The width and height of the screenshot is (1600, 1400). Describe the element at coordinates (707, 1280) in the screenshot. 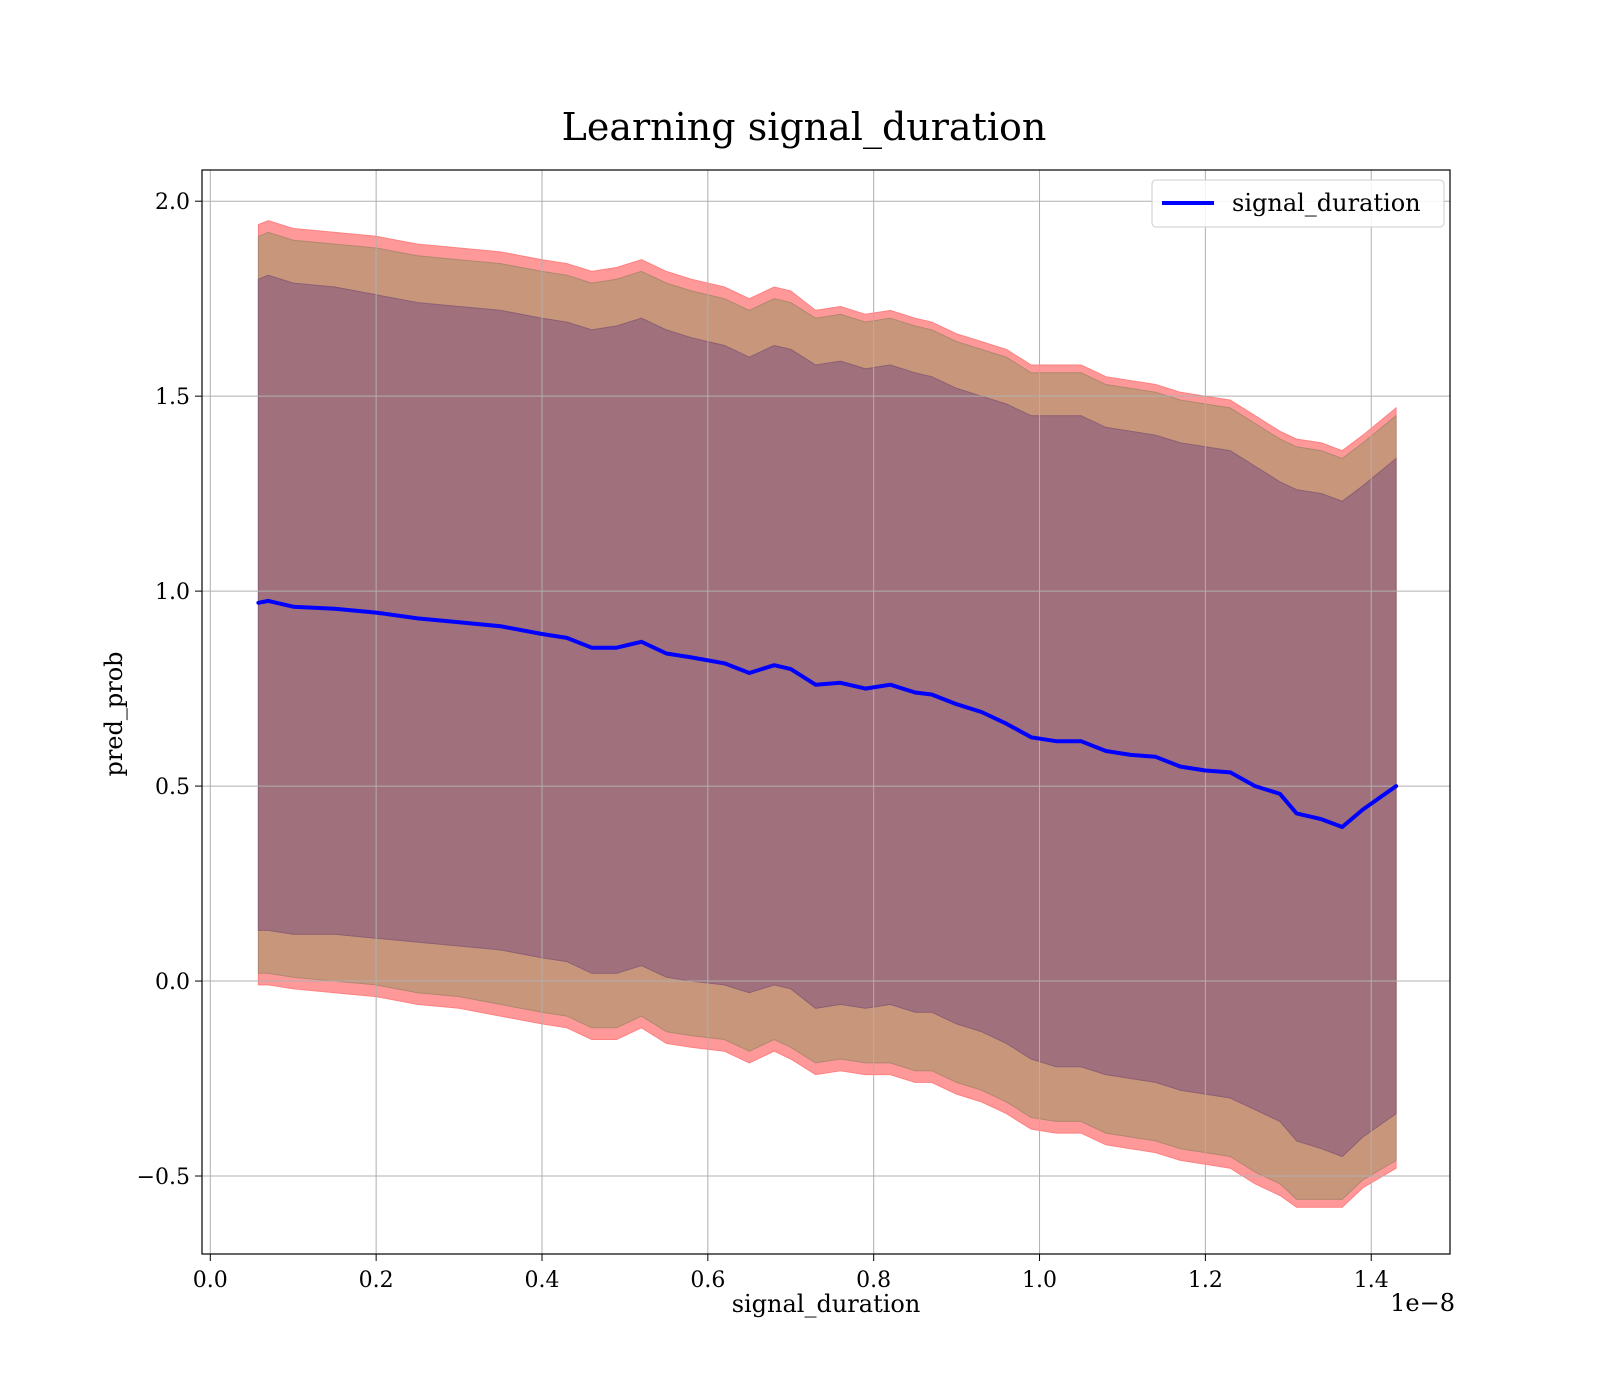

I see `x-tick-label-3: 0.6` at that location.